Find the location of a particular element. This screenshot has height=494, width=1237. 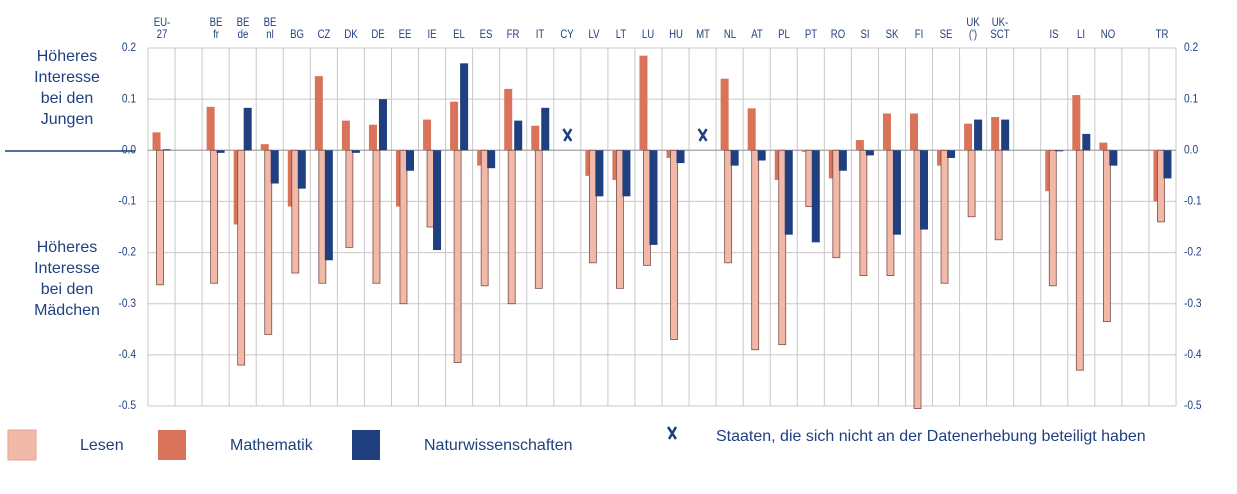

legend-label: Lesen is located at coordinates (102, 445).